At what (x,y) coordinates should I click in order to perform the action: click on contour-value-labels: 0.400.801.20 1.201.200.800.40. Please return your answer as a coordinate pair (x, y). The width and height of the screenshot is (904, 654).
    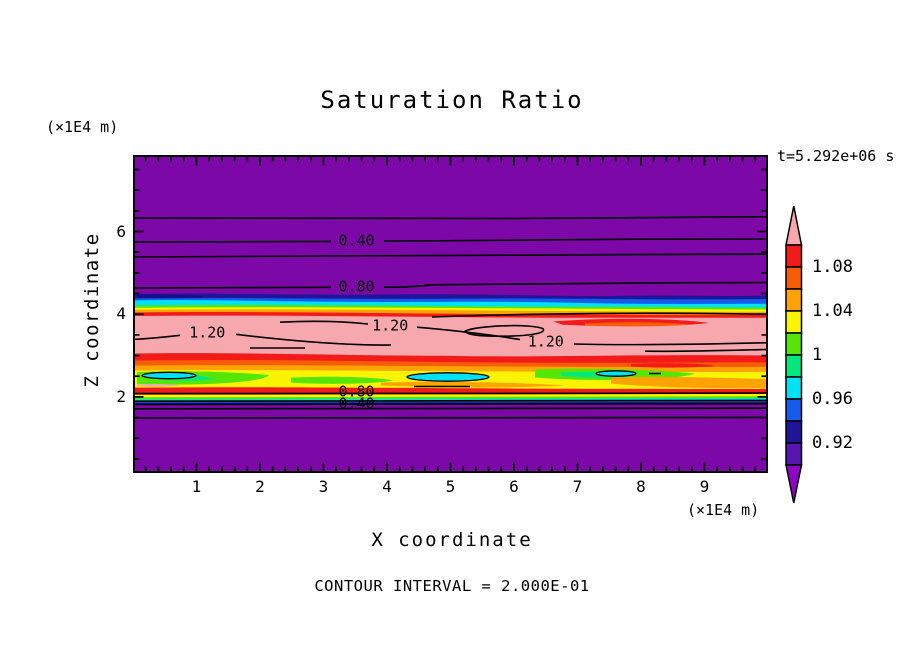
    Looking at the image, I should click on (376, 322).